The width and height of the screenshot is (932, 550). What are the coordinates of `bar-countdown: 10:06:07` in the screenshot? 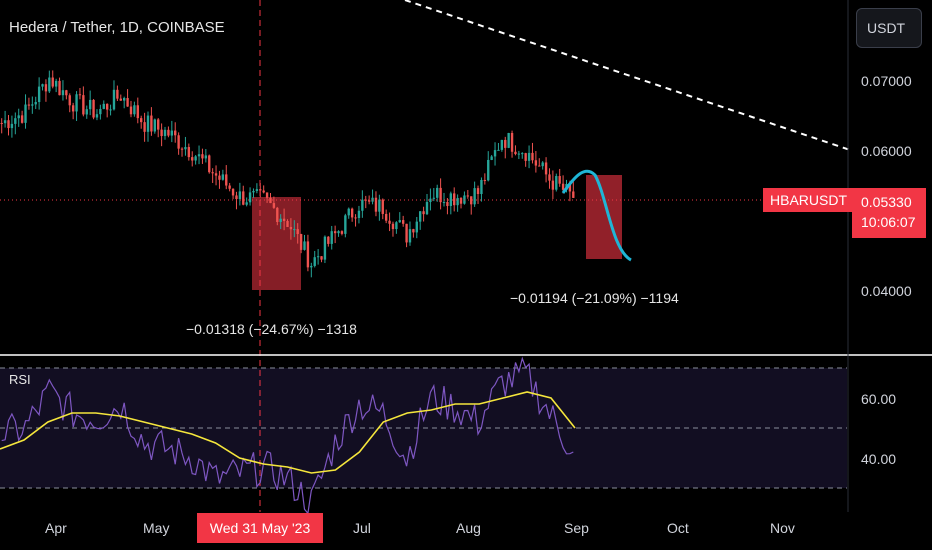 It's located at (888, 222).